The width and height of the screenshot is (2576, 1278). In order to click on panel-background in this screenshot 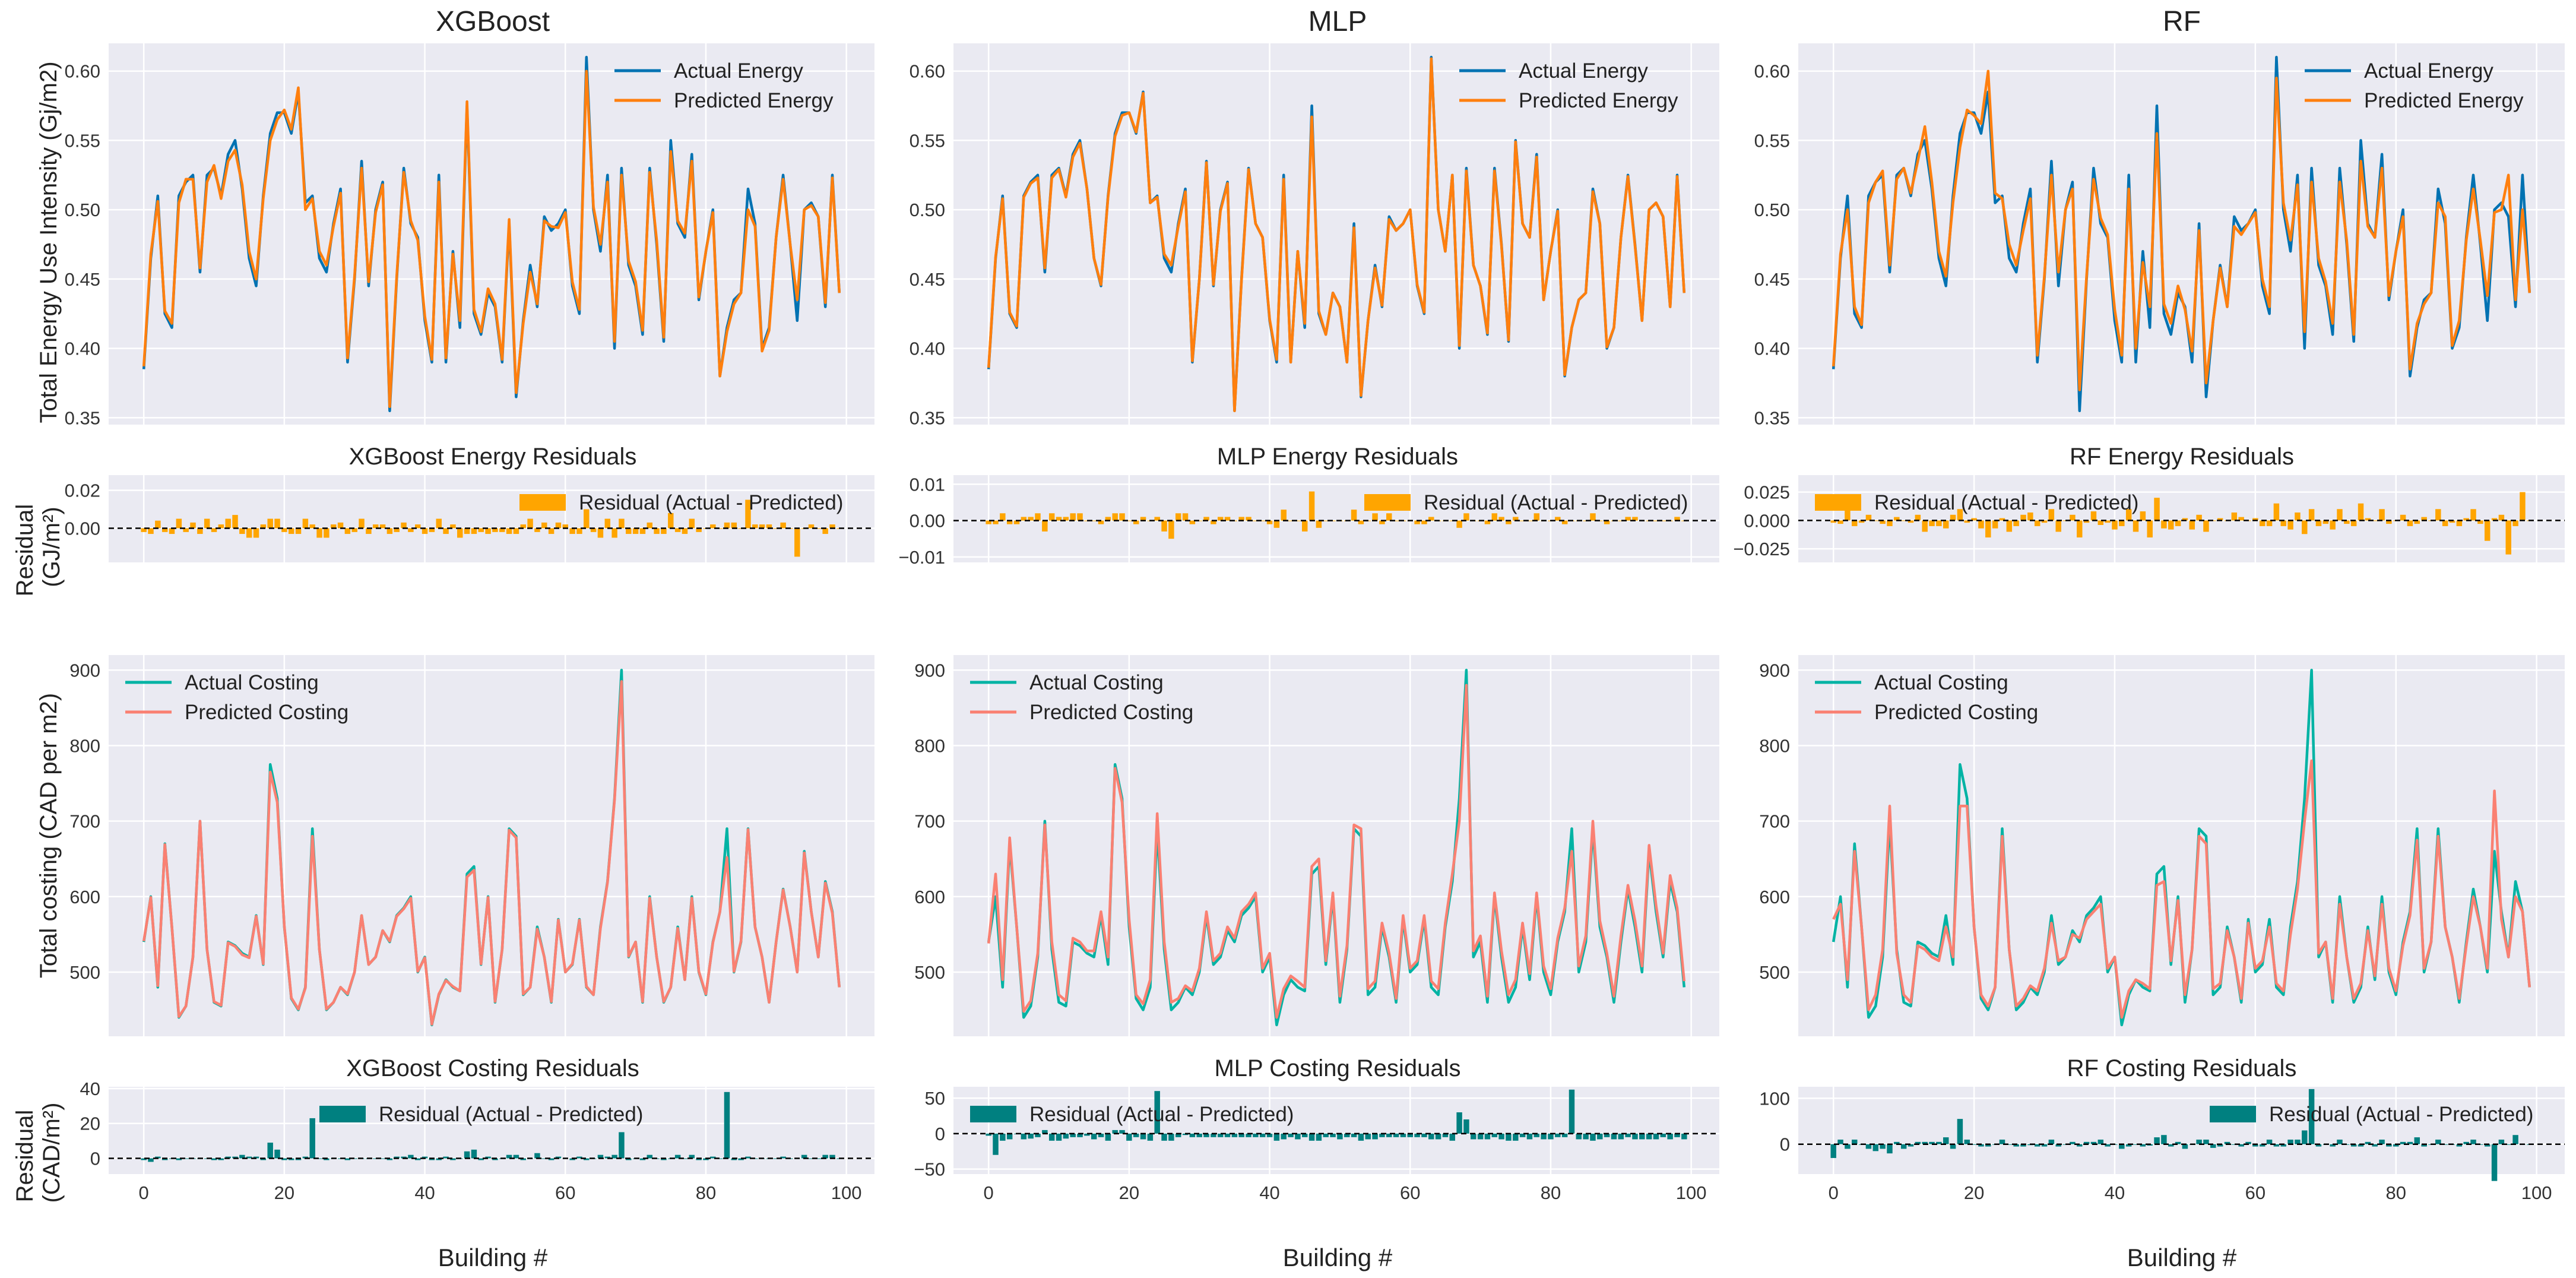, I will do `click(492, 1131)`.